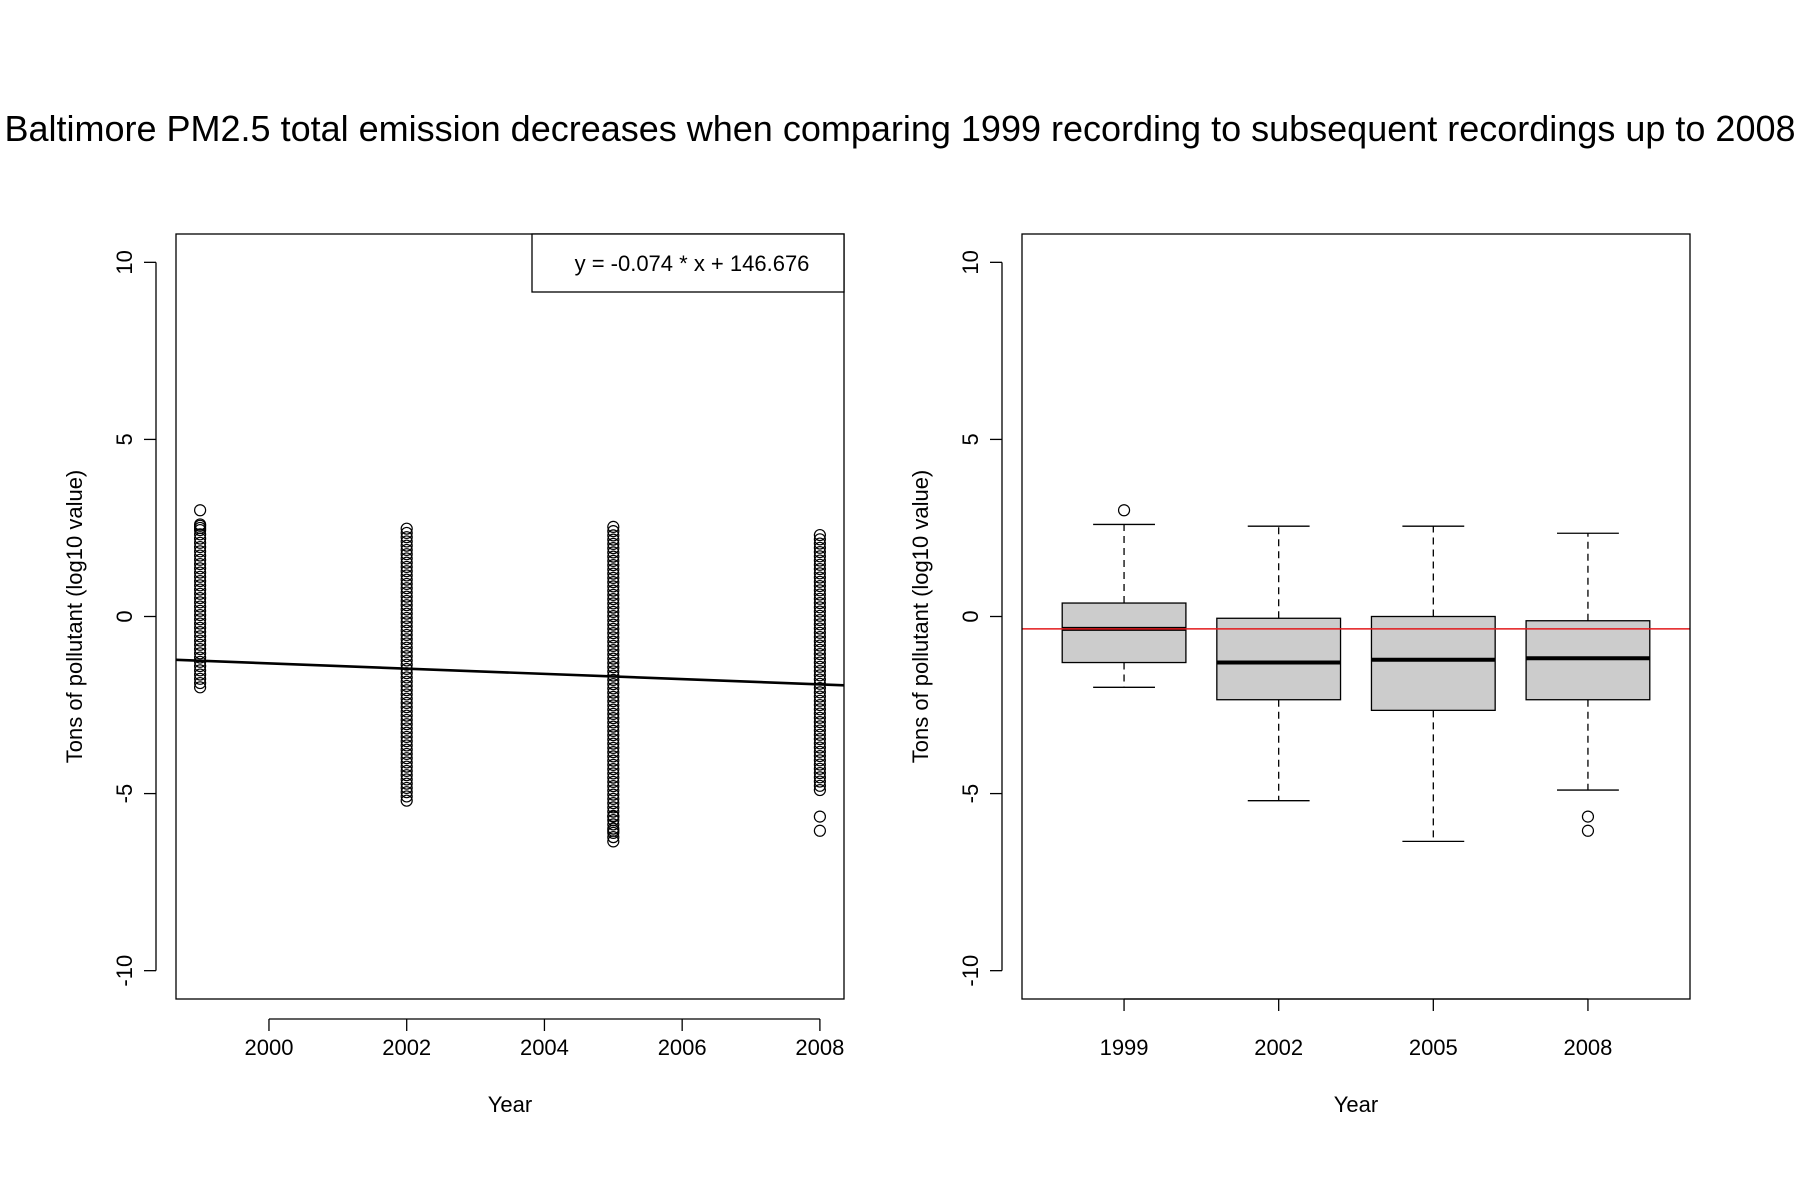 This screenshot has width=1800, height=1200. What do you see at coordinates (692, 263) in the screenshot?
I see `legend-text: y = -0.074 * x + 146.676` at bounding box center [692, 263].